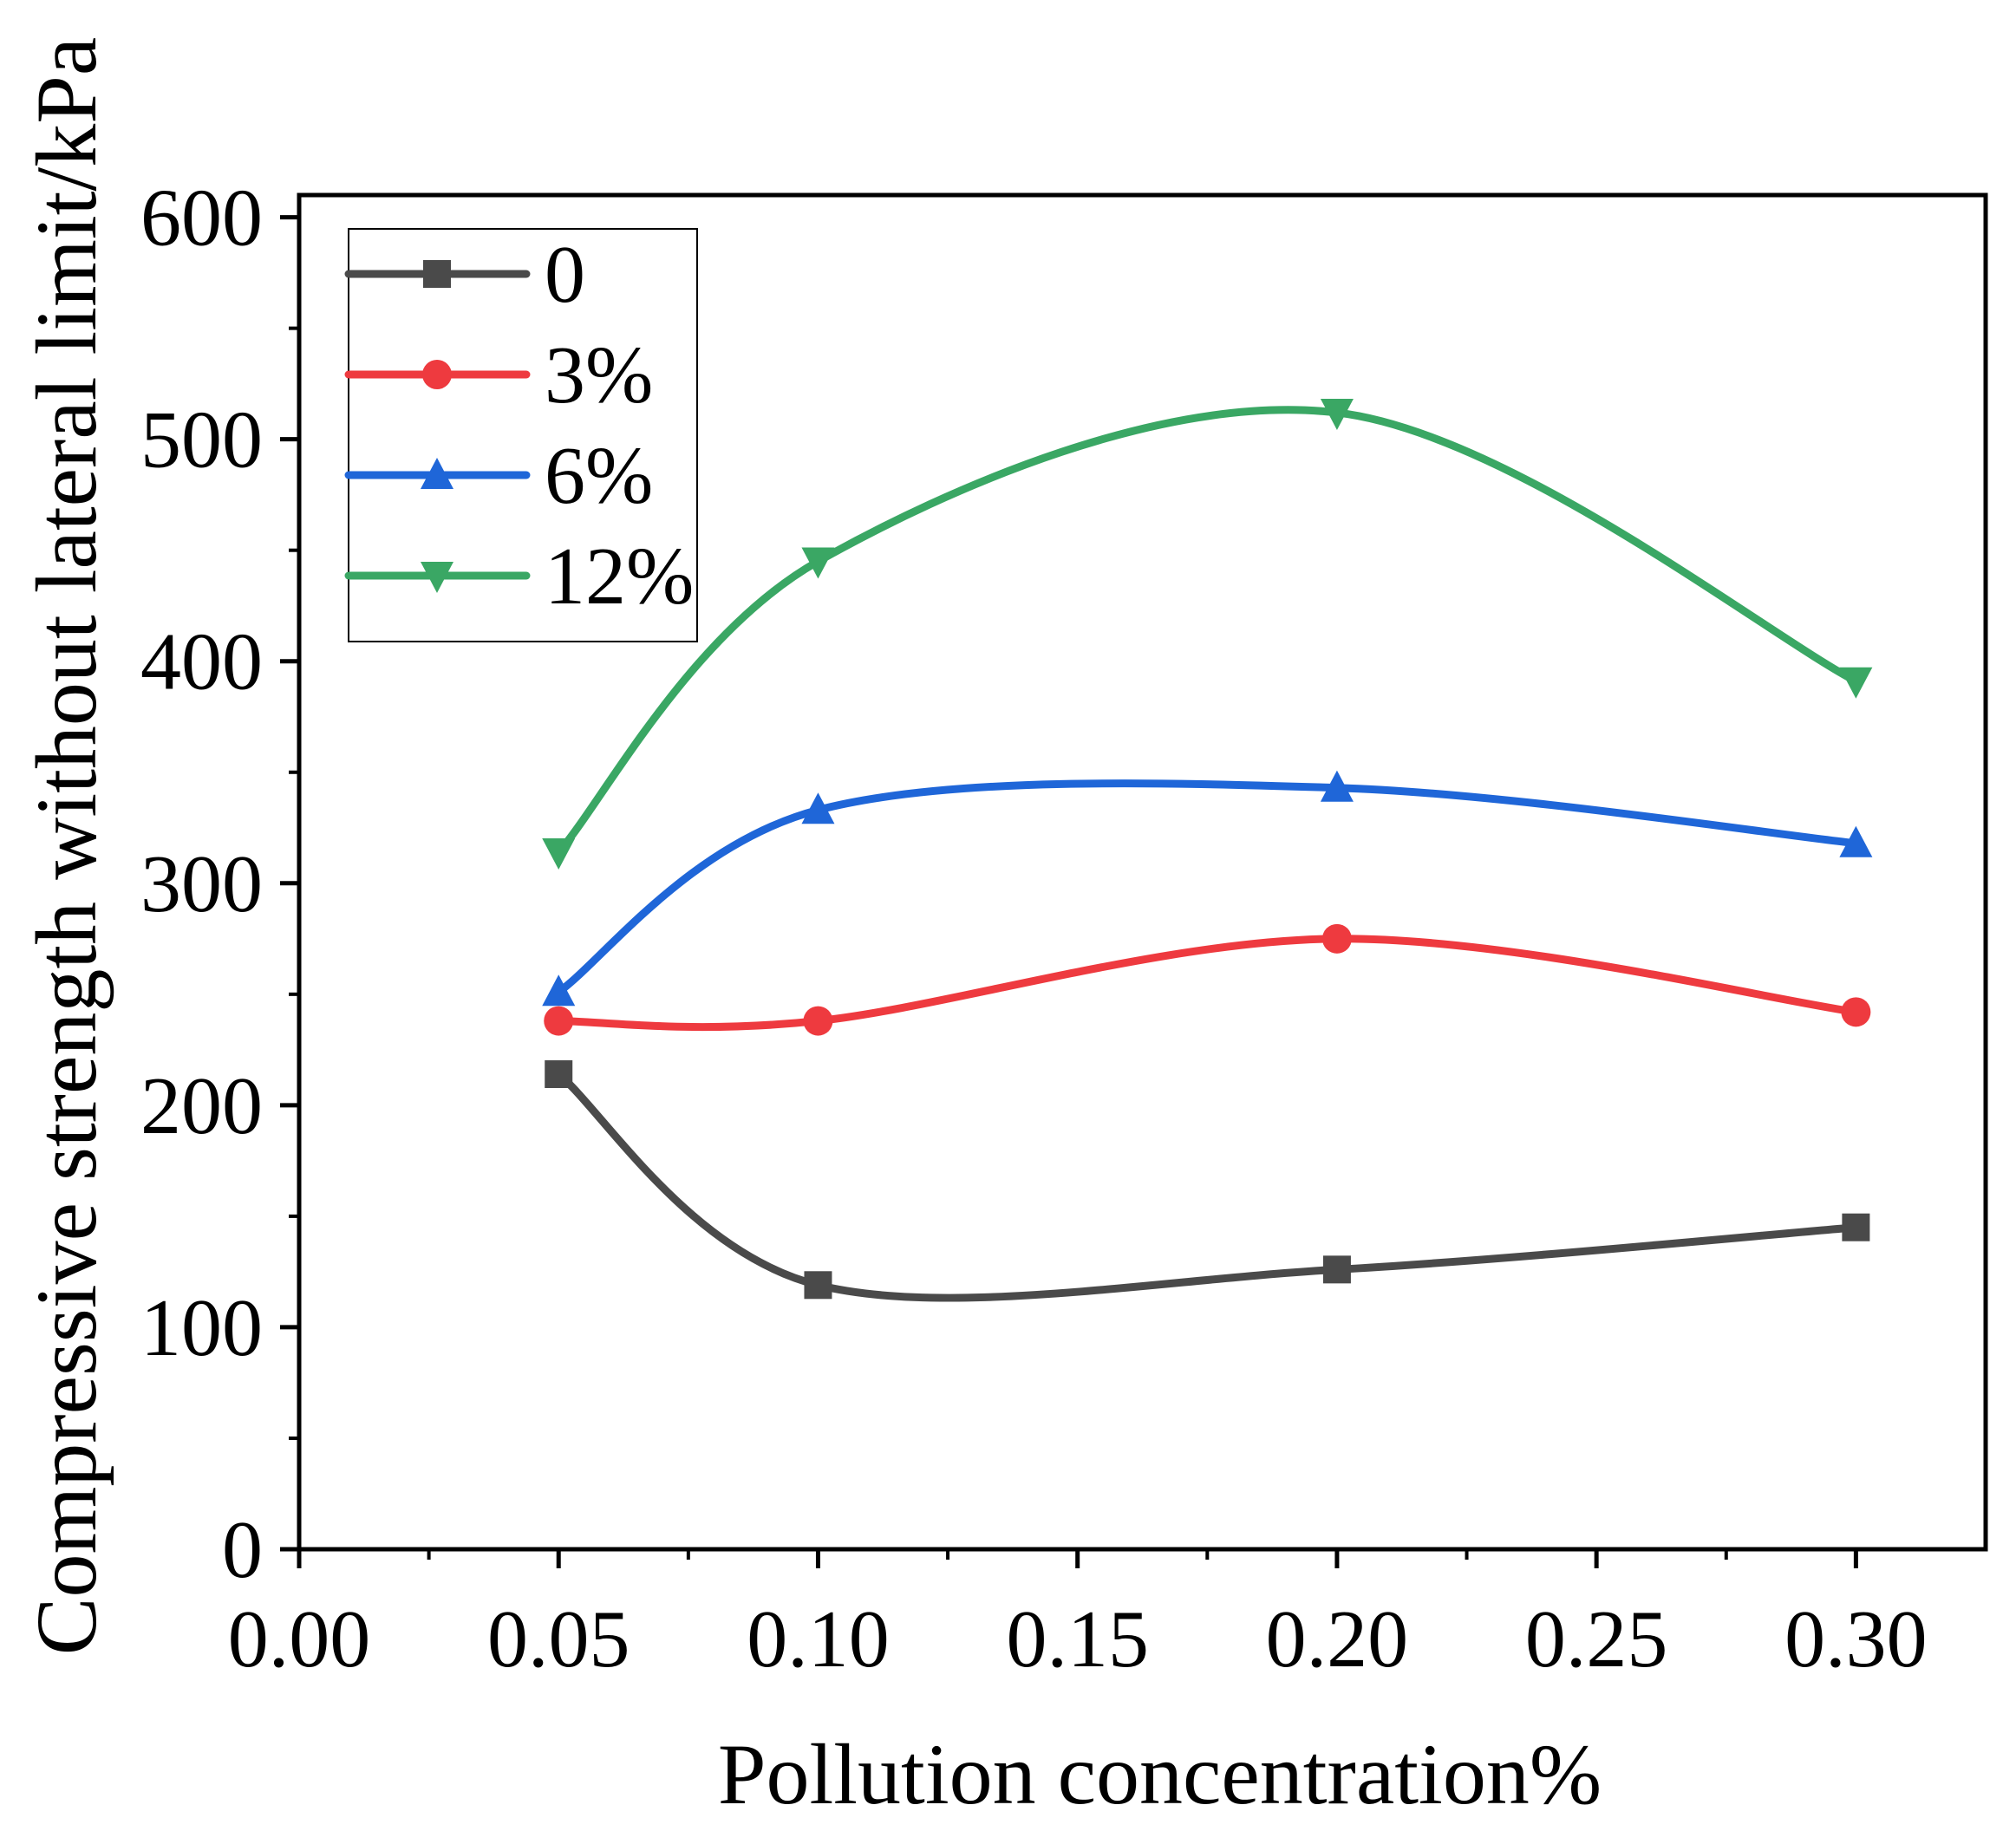 This screenshot has height=1844, width=2016. I want to click on y-tick-label: 300, so click(201, 884).